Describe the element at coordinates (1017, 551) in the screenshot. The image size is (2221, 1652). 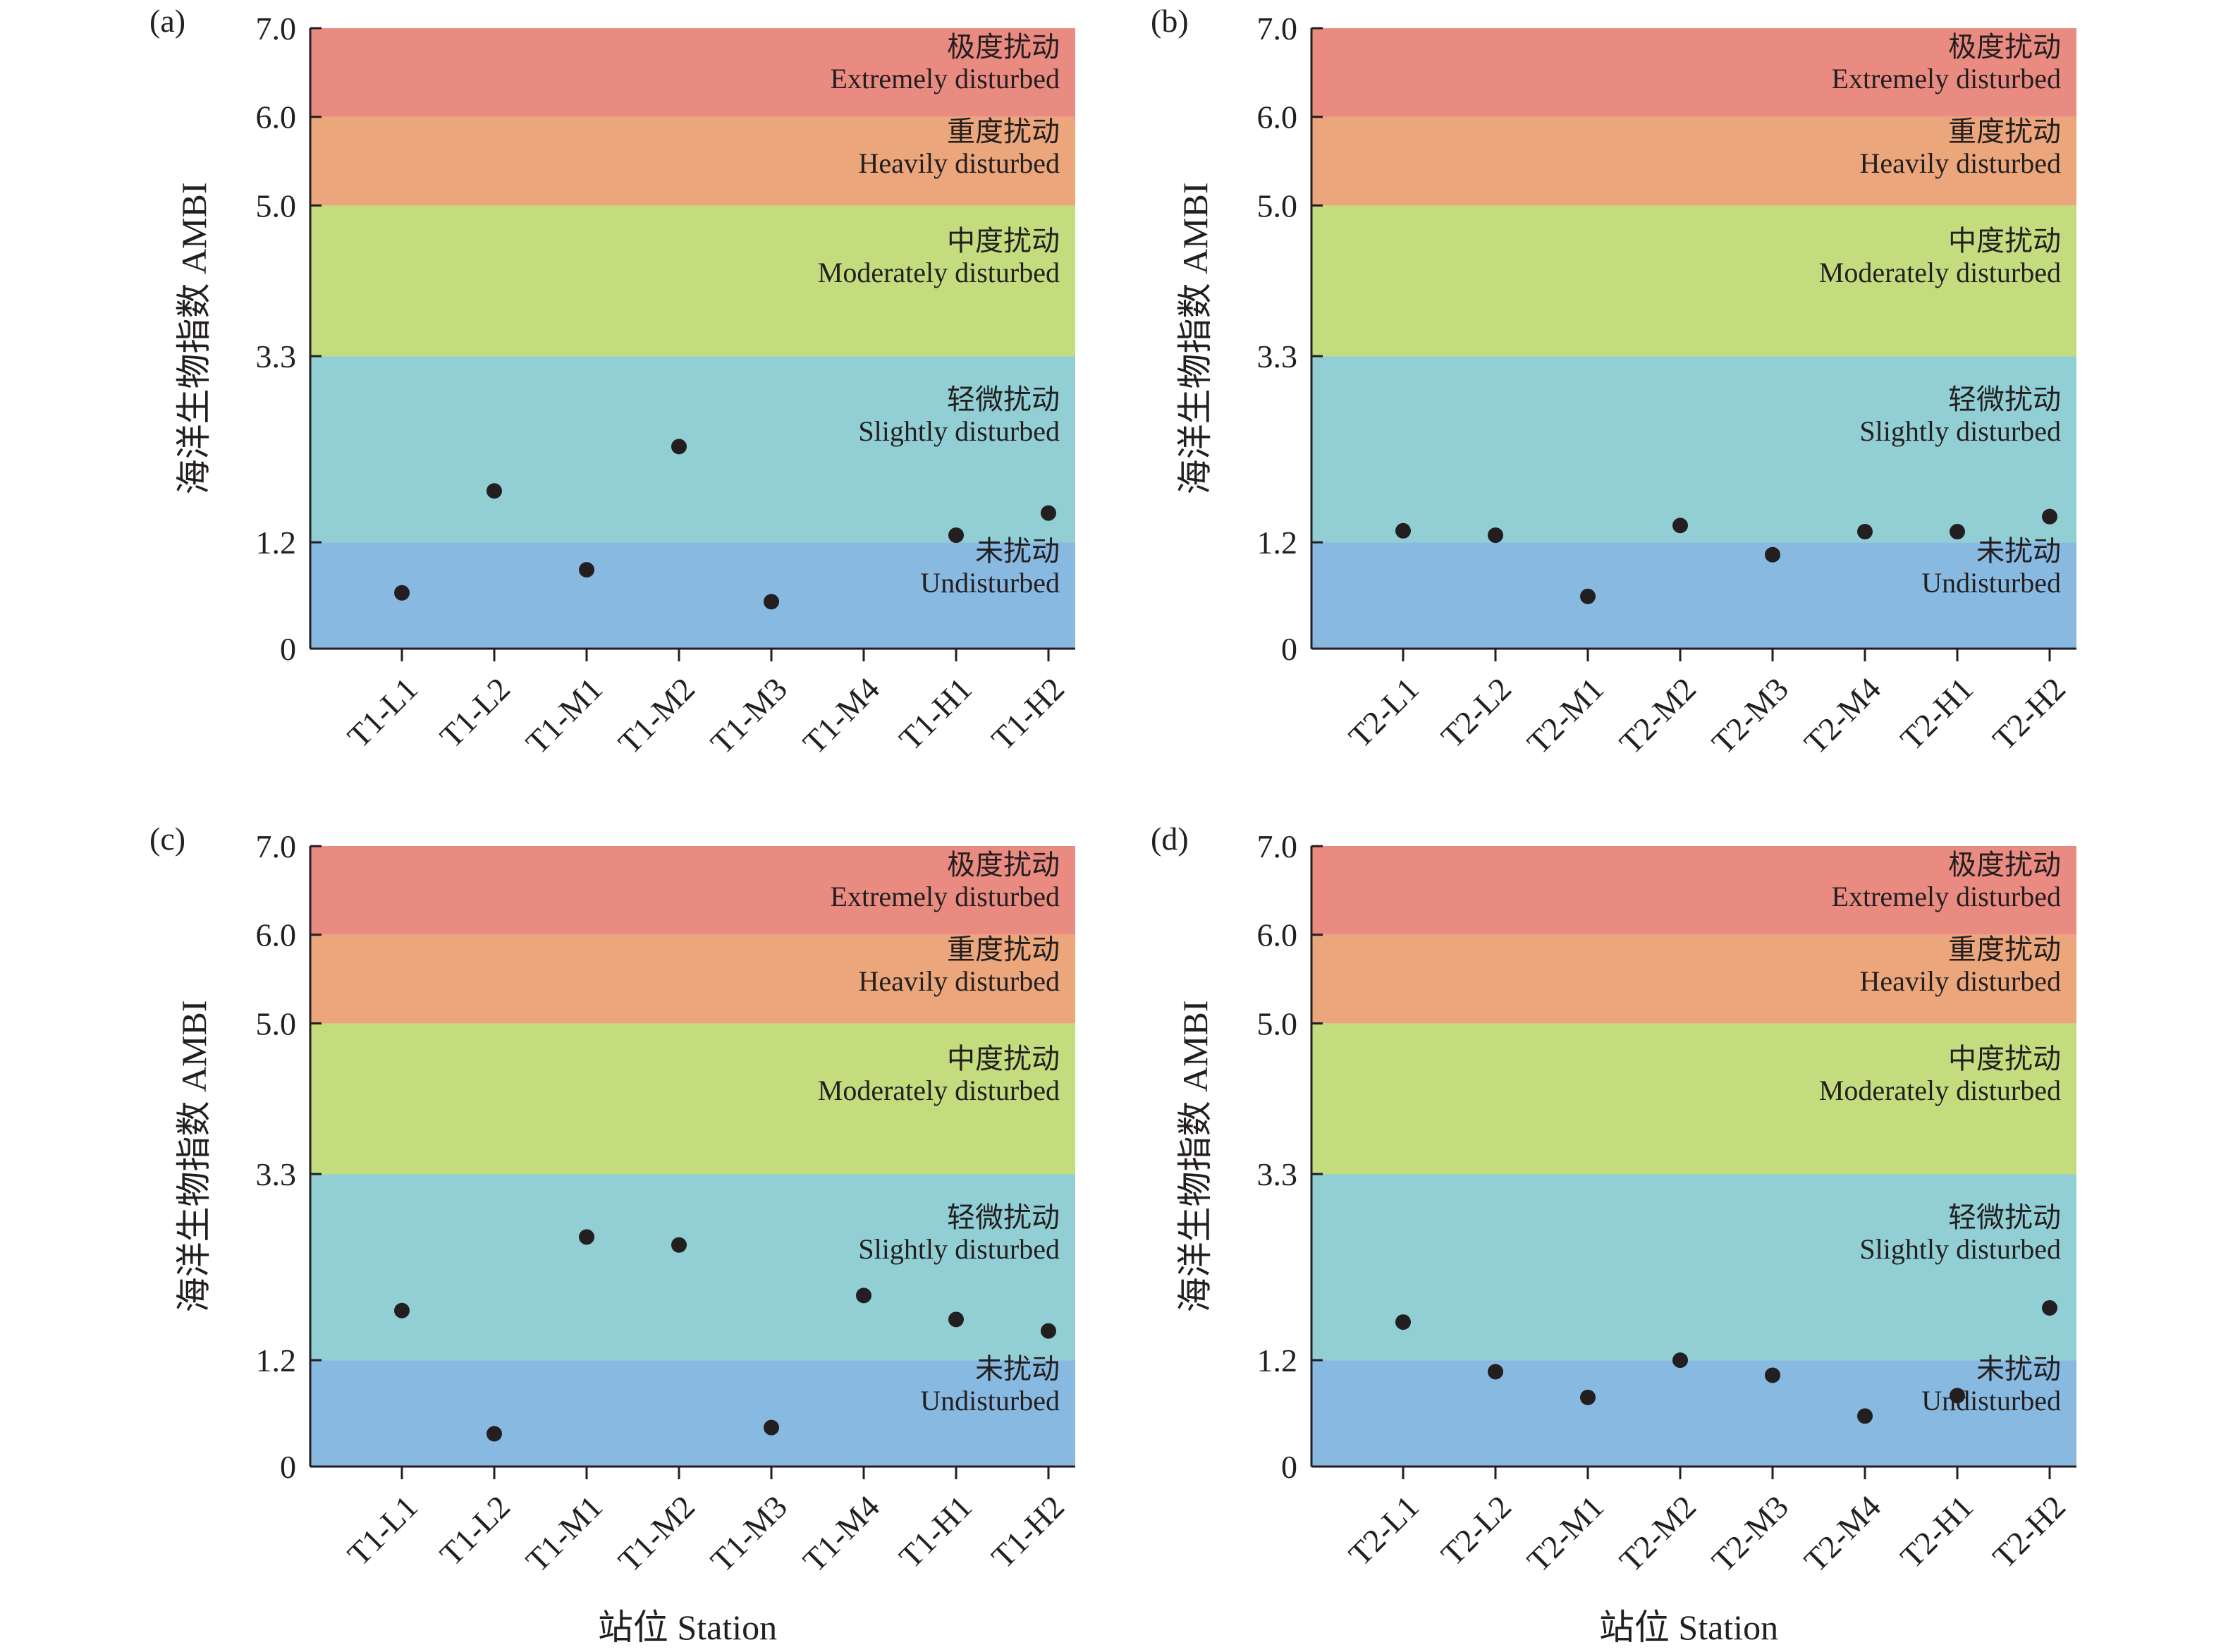
I see `zone-label-cn-undisturbed: 未扰动` at that location.